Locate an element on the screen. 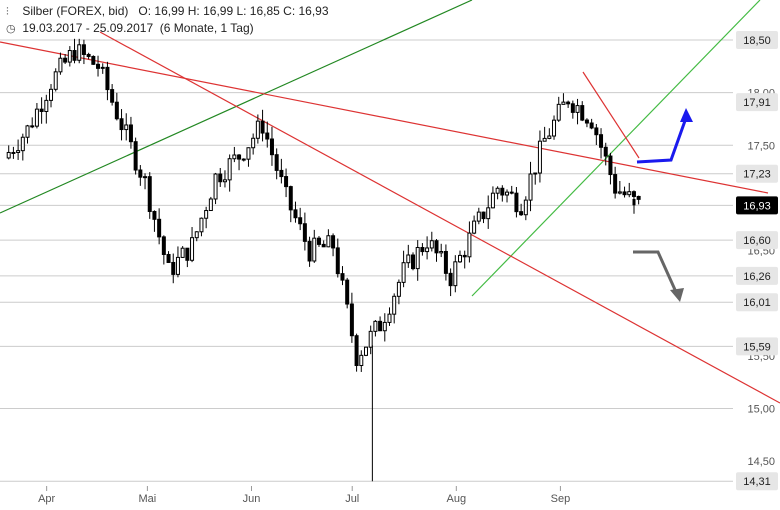  x-tick-label: Jul is located at coordinates (352, 499).